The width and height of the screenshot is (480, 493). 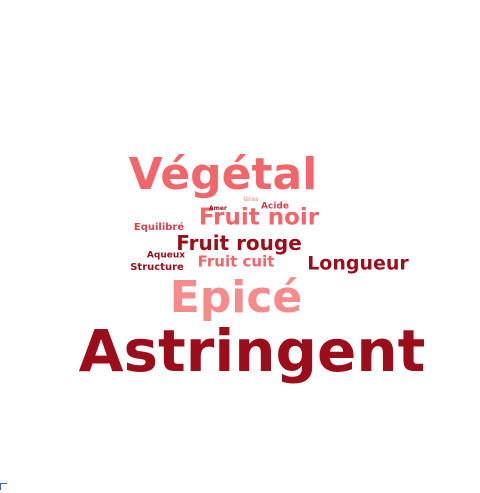 What do you see at coordinates (236, 297) in the screenshot?
I see `word-epice: Epicé` at bounding box center [236, 297].